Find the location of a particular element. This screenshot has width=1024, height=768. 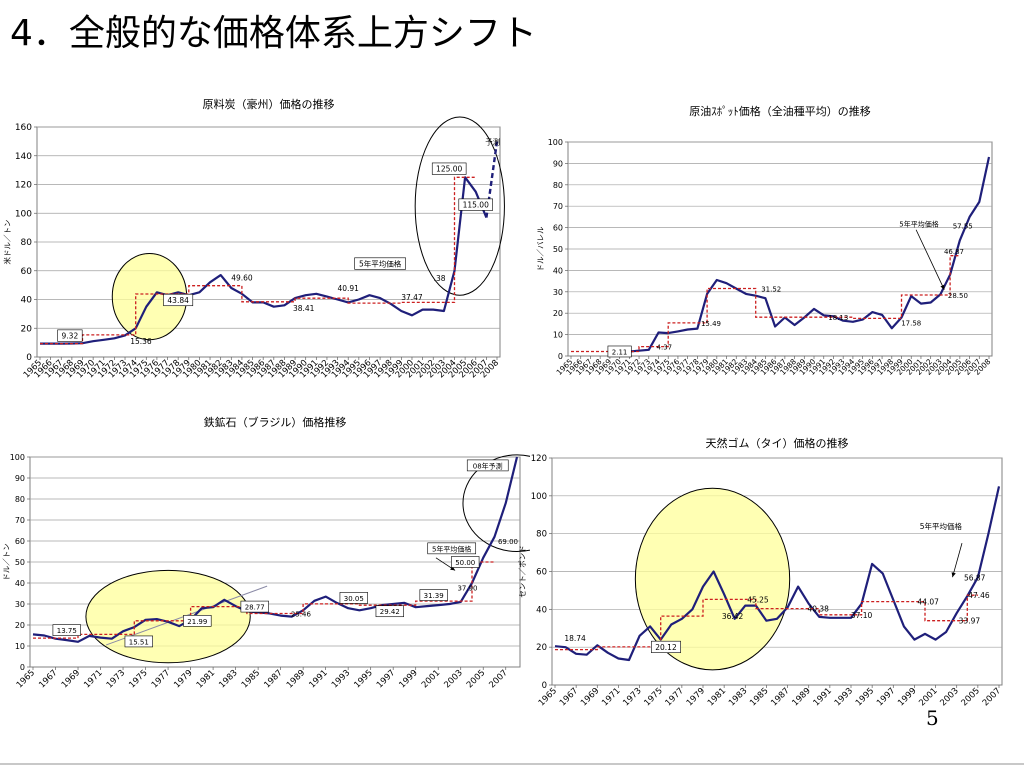

rubber-series-price is located at coordinates (777, 574).